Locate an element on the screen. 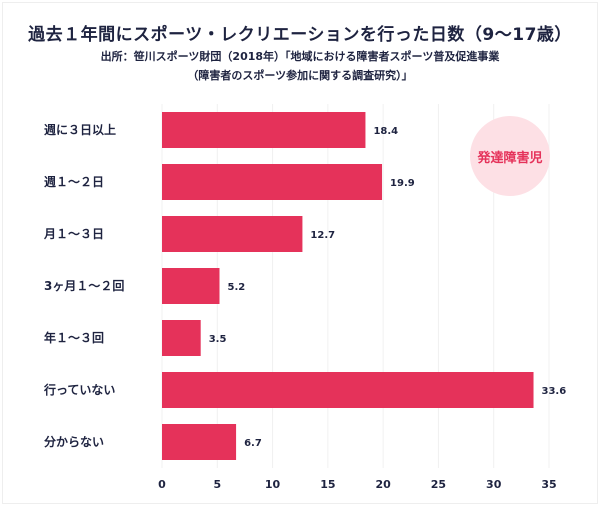 Image resolution: width=600 pixels, height=506 pixels. value-label: 33.6 is located at coordinates (554, 391).